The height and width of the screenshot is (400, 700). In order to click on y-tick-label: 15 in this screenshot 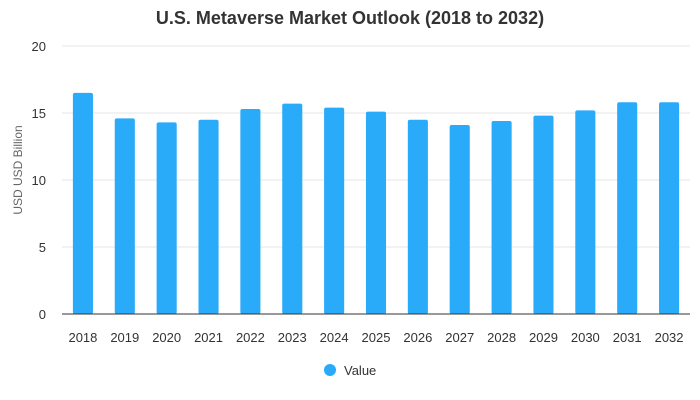, I will do `click(39, 113)`.